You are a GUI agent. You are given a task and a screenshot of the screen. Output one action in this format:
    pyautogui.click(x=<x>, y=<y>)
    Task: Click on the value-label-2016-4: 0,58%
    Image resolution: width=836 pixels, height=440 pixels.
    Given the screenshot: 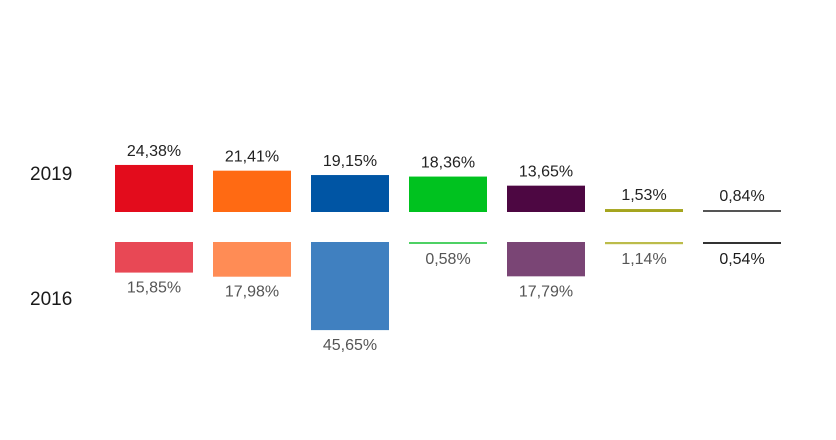 What is the action you would take?
    pyautogui.click(x=447, y=259)
    